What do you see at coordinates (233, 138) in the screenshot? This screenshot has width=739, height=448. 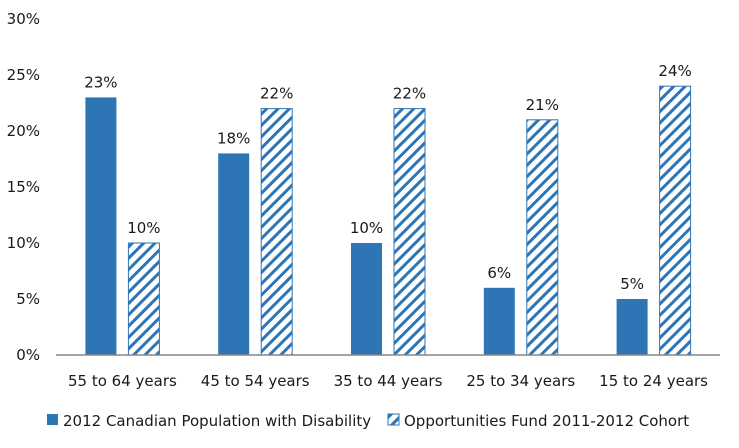 I see `data-label: 18%` at bounding box center [233, 138].